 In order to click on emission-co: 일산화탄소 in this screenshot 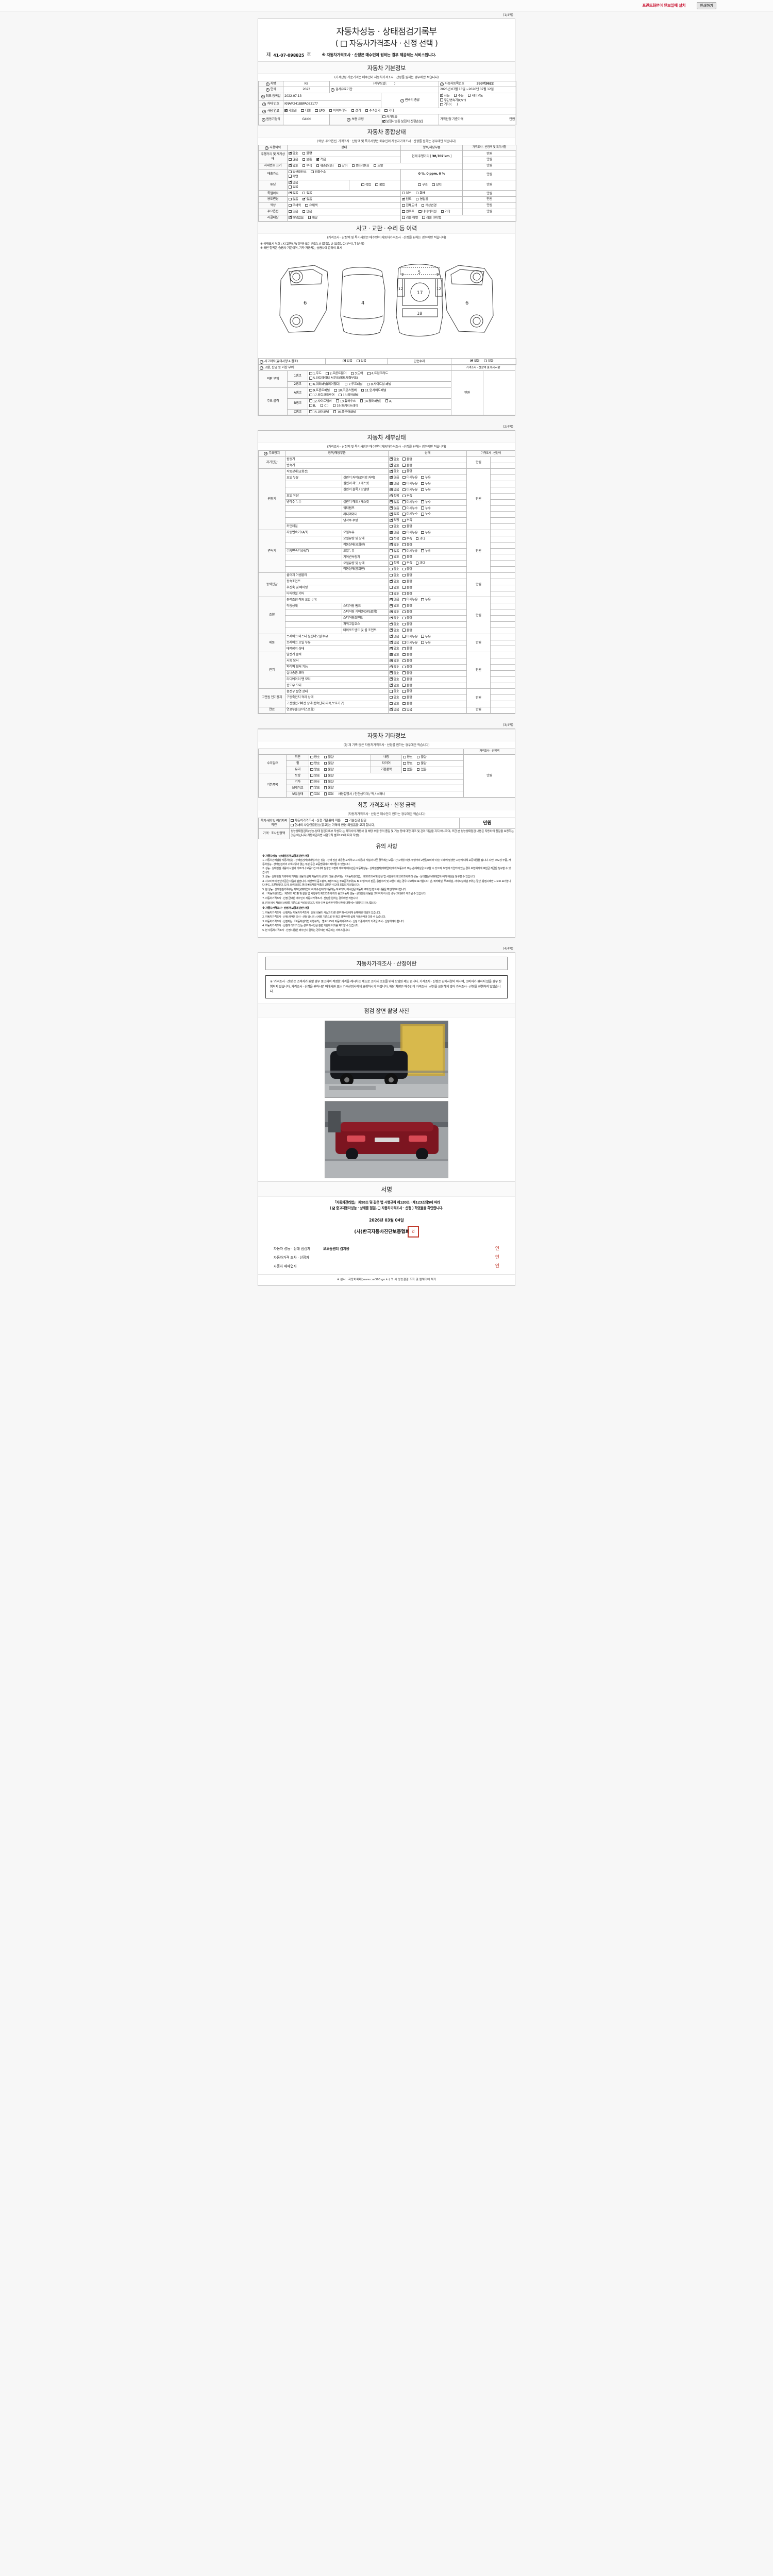, I will do `click(298, 172)`.